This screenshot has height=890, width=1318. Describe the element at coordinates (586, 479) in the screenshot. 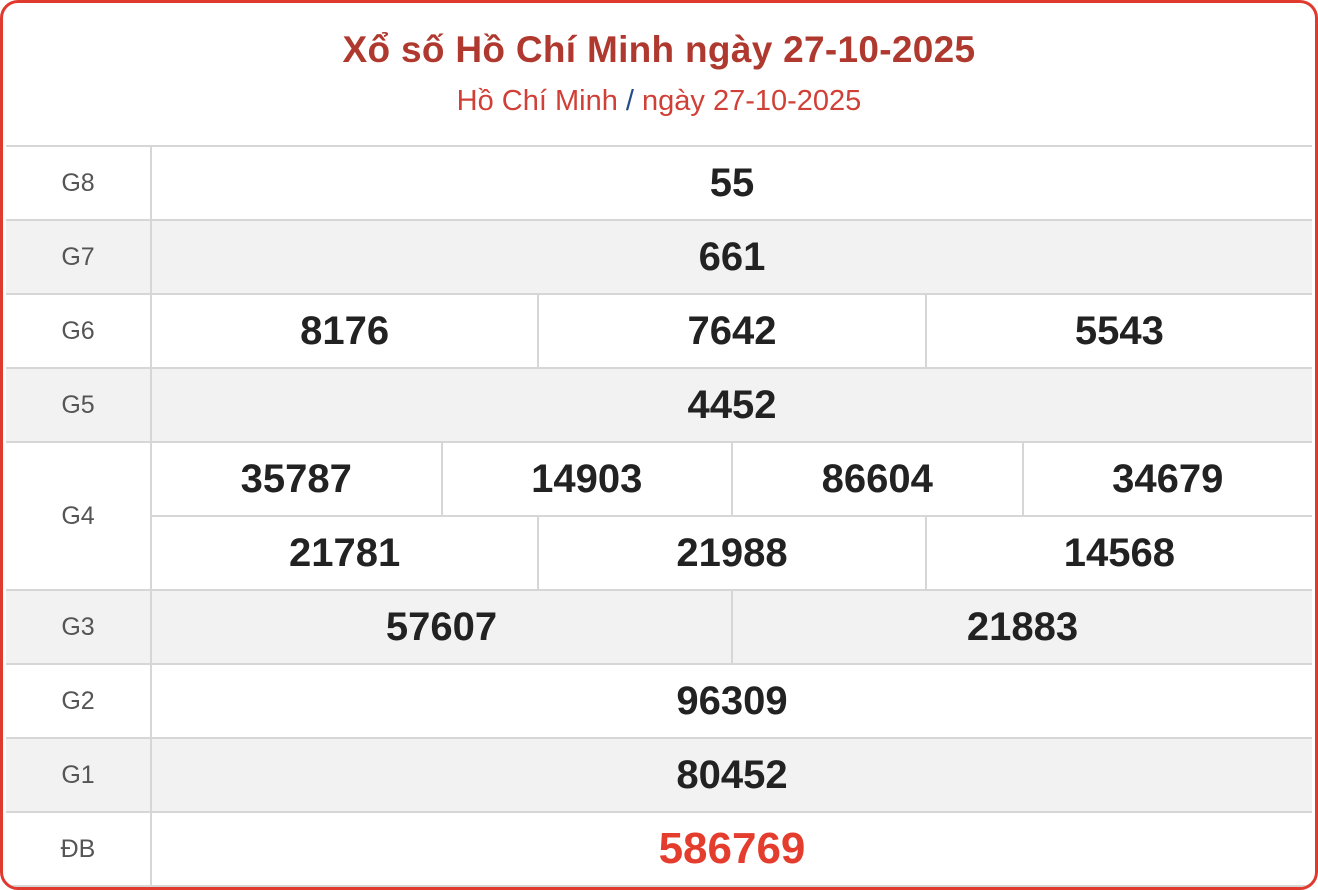

I see `prize-number: 14903` at that location.